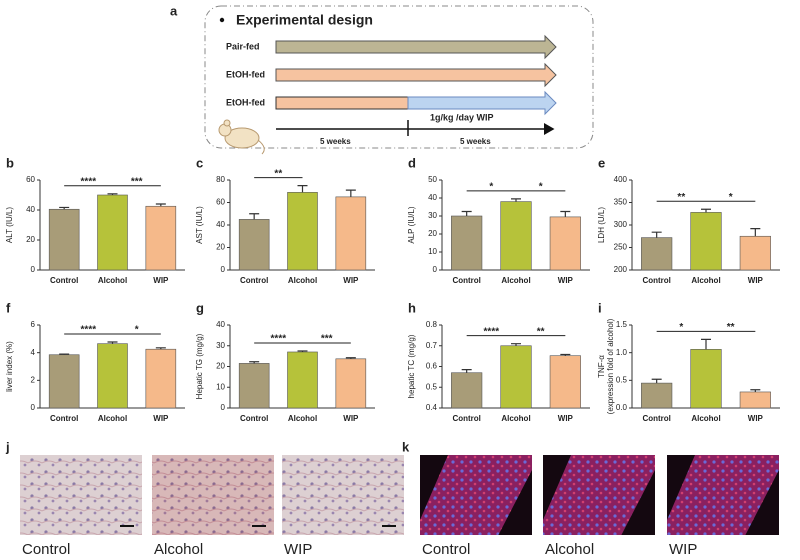 The image size is (800, 560). I want to click on micrograph, so click(343, 495).